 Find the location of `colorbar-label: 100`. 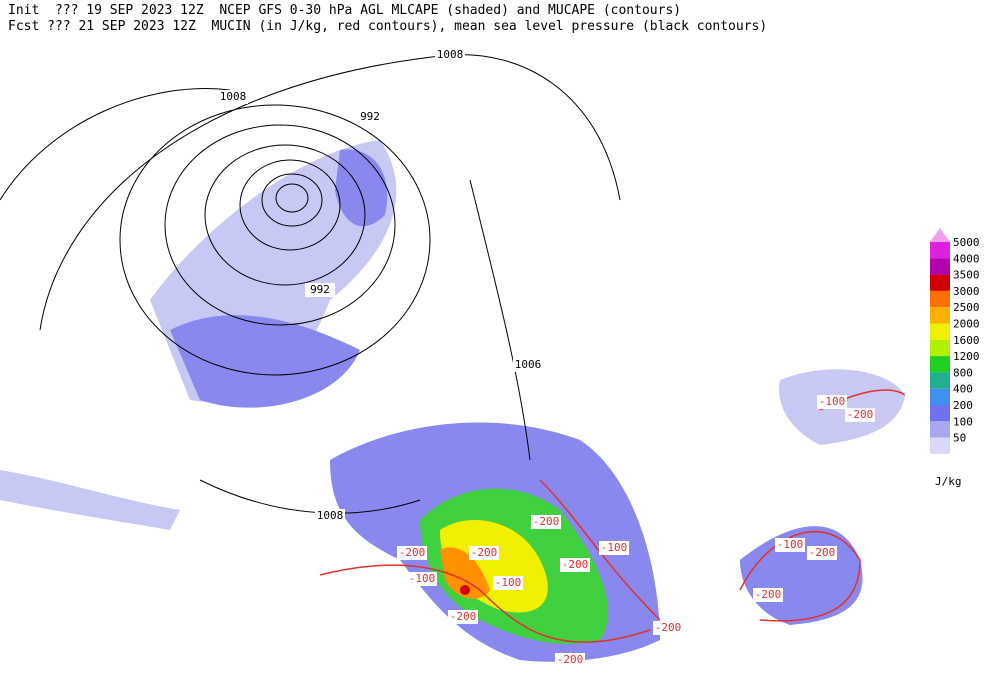

colorbar-label: 100 is located at coordinates (963, 421).